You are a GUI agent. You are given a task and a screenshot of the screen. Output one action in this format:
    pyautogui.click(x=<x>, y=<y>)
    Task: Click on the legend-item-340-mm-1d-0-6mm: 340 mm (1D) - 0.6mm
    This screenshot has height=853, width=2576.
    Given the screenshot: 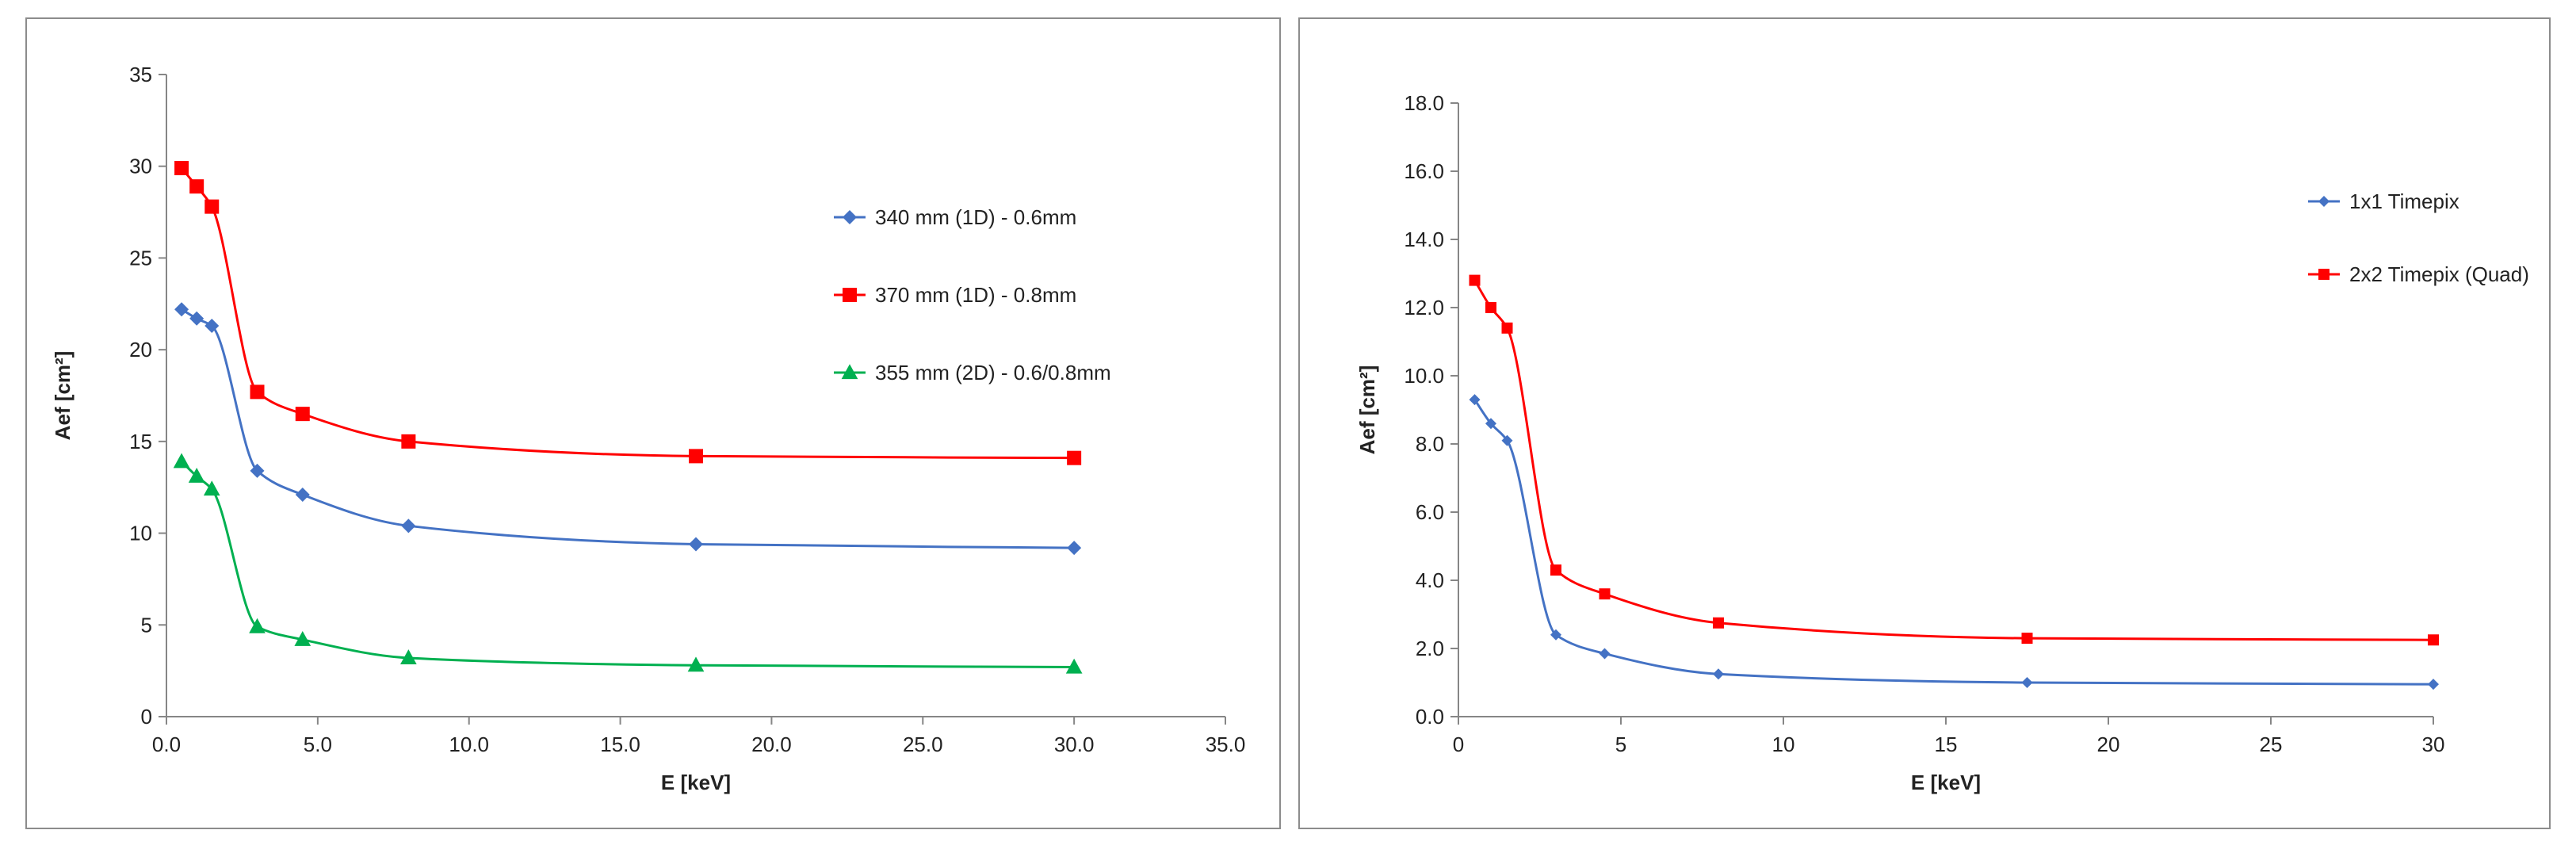 What is the action you would take?
    pyautogui.click(x=955, y=217)
    